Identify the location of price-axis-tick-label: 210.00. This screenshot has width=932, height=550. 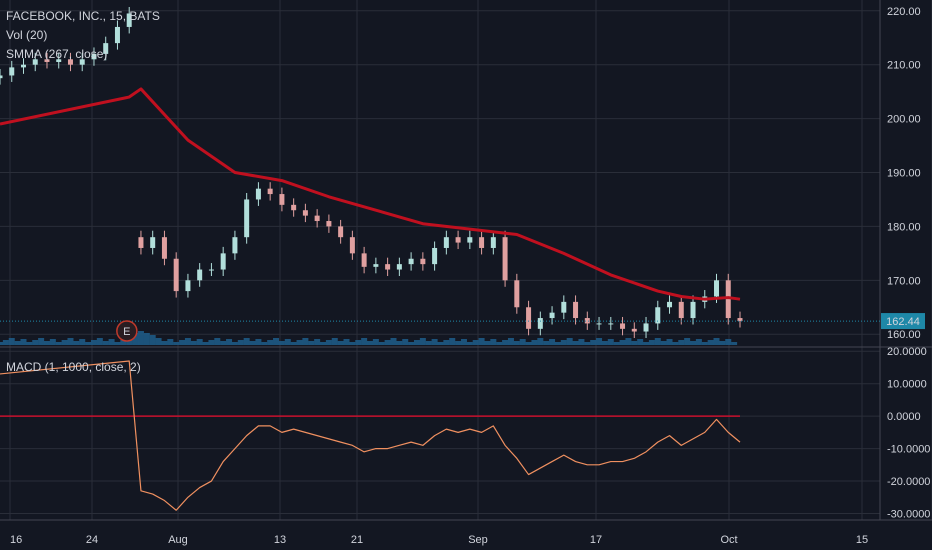
(904, 66).